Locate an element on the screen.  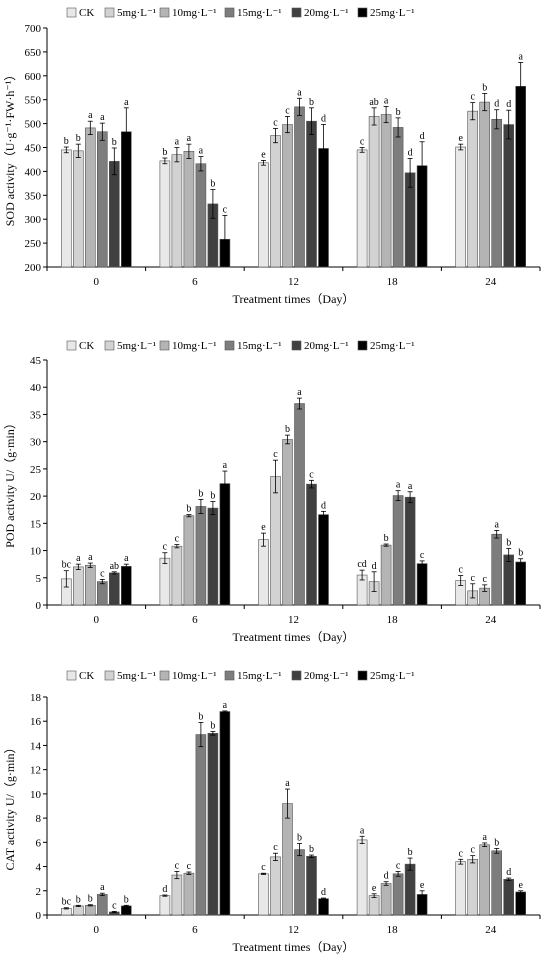
y-tick-label: 650 is located at coordinates (33, 53).